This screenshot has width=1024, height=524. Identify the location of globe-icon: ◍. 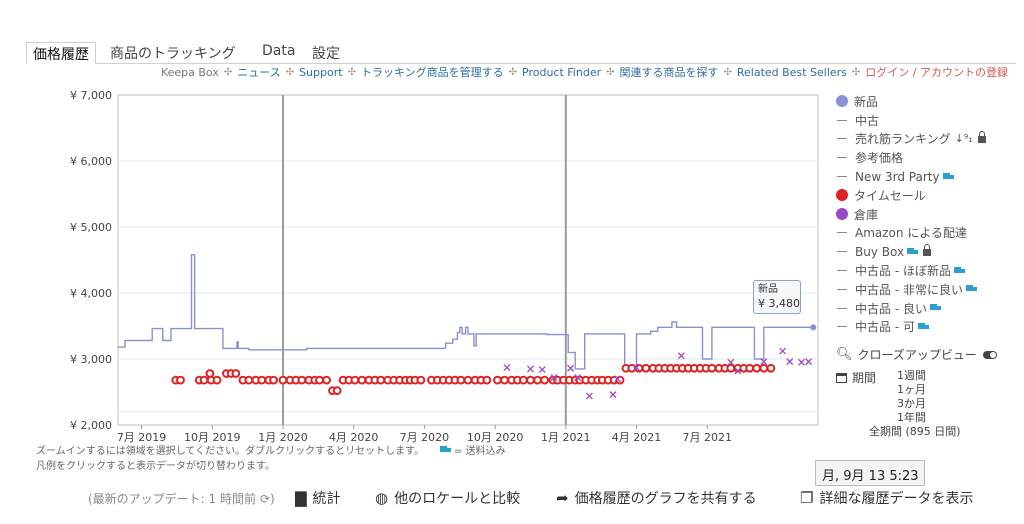
(382, 498).